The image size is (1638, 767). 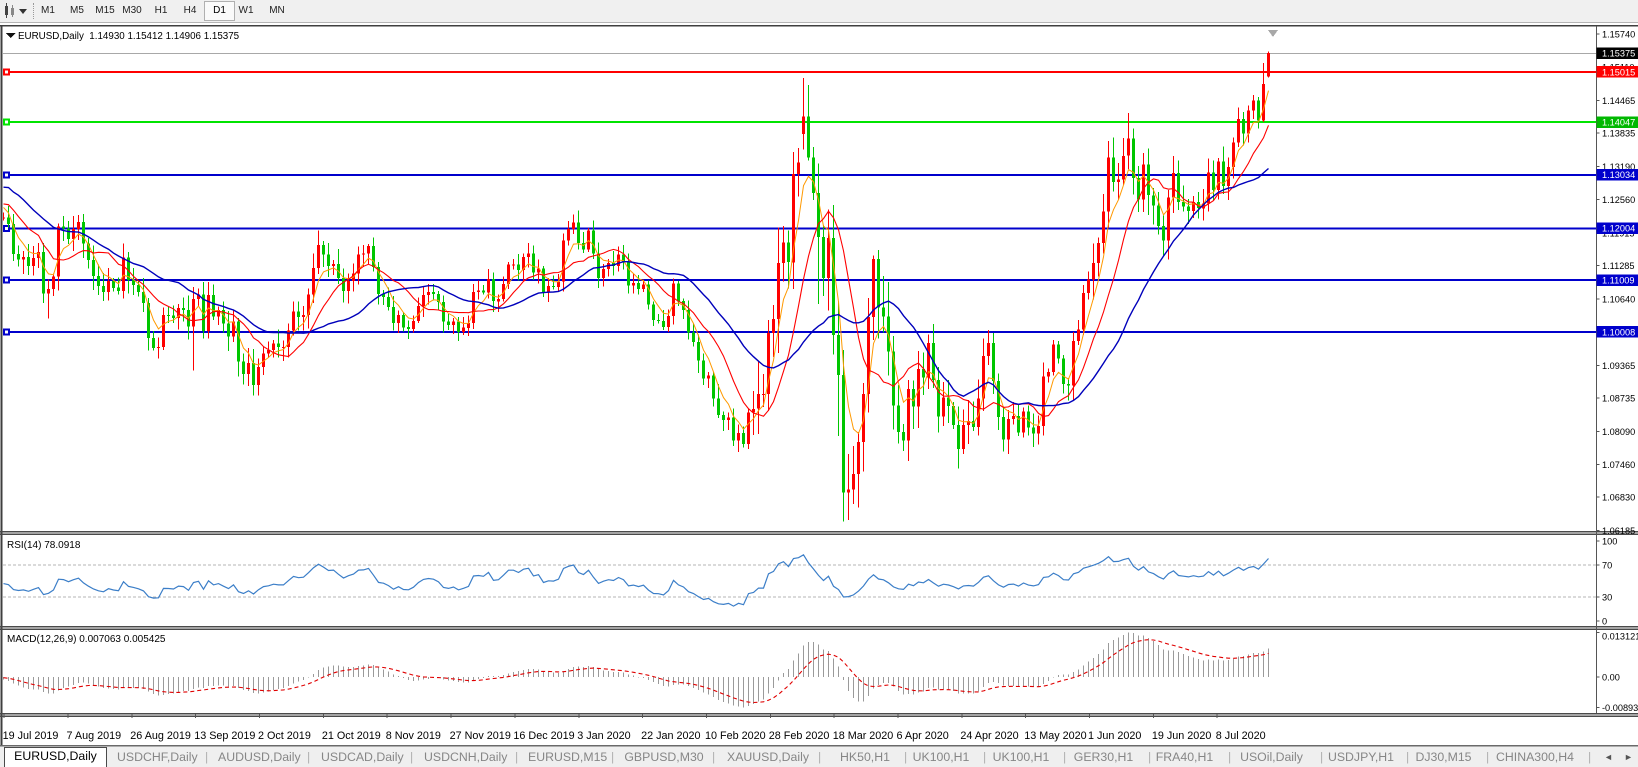 I want to click on svg-text: 1.09365, so click(x=1618, y=366).